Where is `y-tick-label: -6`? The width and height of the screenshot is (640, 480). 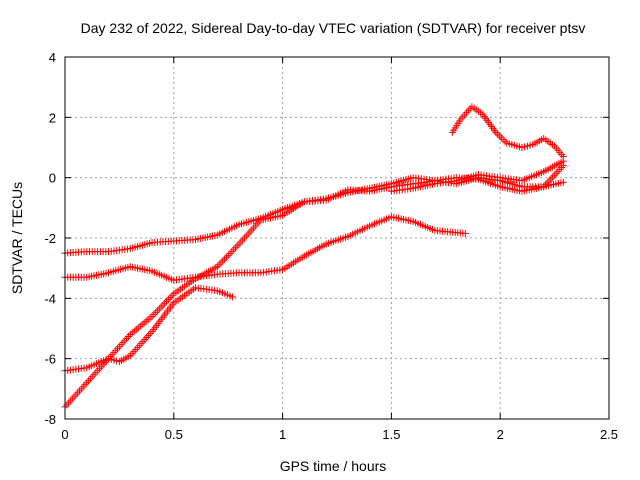
y-tick-label: -6 is located at coordinates (50, 359).